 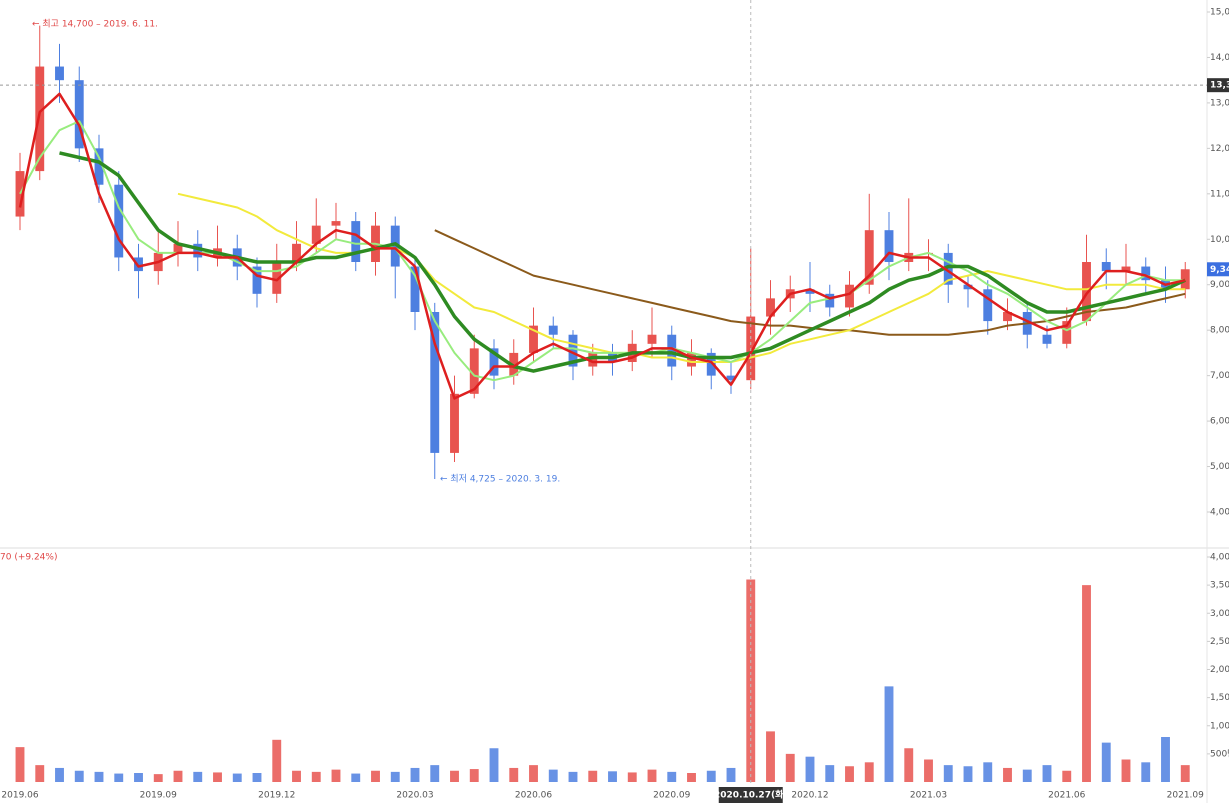 I want to click on y-tick-label: 10,000, so click(x=1219, y=240).